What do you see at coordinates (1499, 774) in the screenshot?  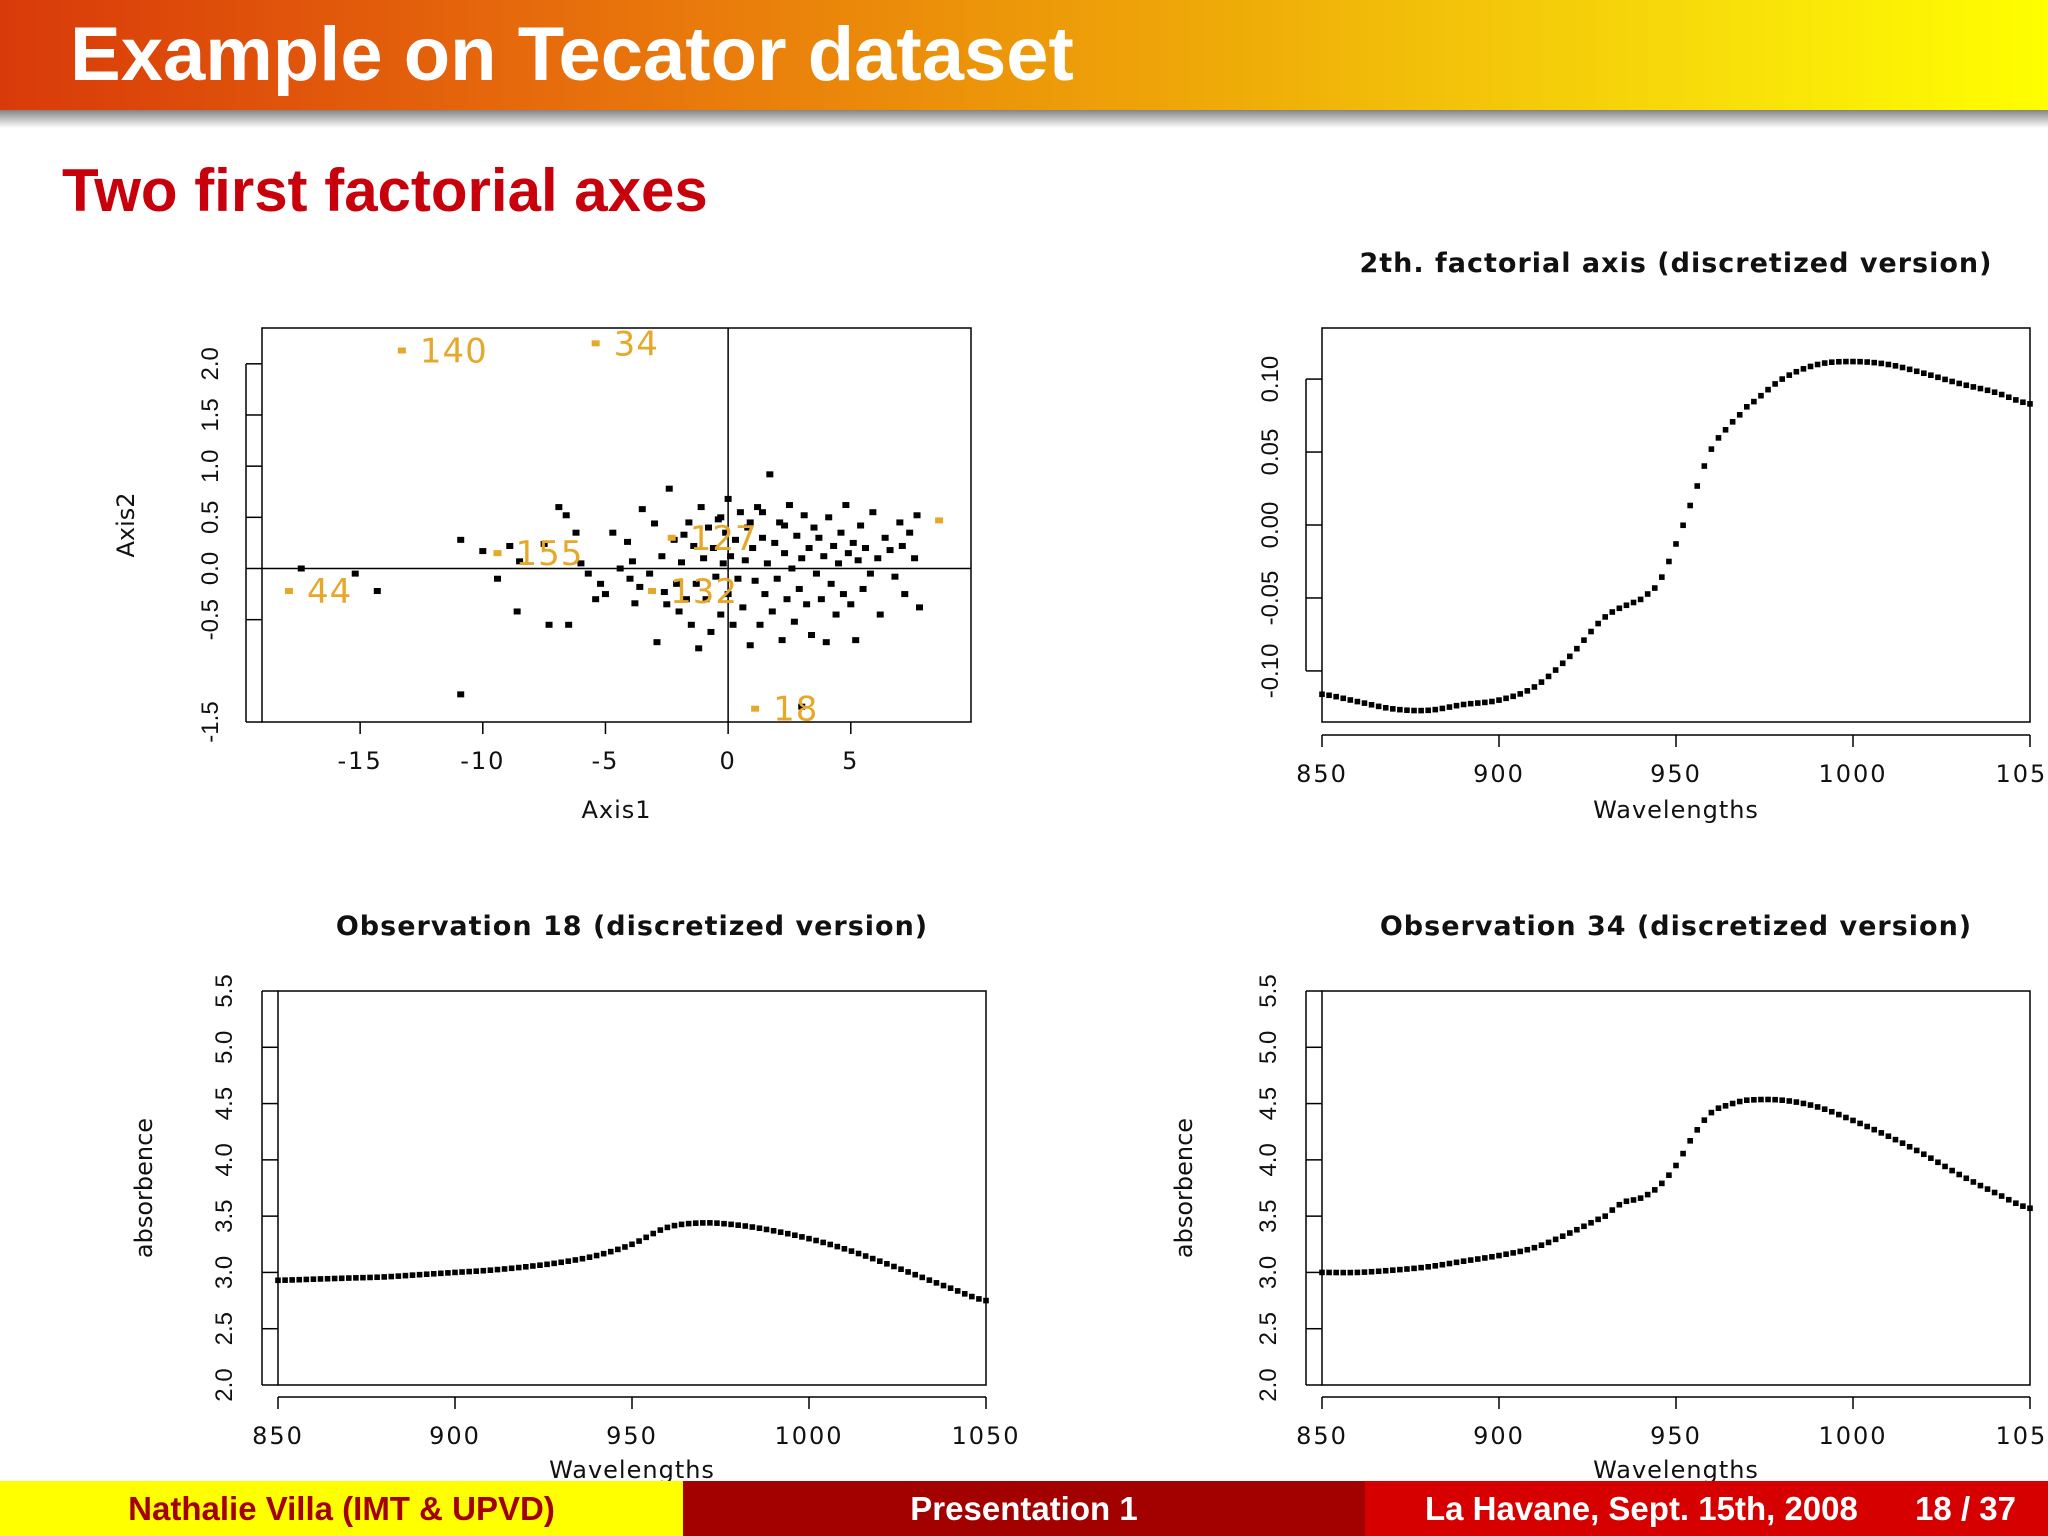 I see `x-tick-label: 900` at bounding box center [1499, 774].